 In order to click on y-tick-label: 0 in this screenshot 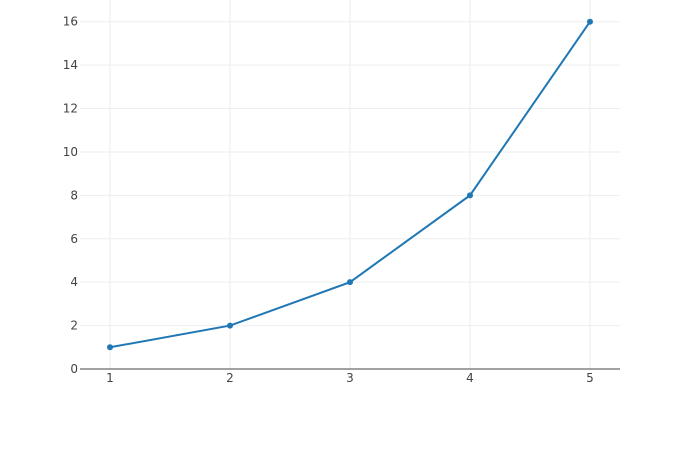, I will do `click(74, 369)`.